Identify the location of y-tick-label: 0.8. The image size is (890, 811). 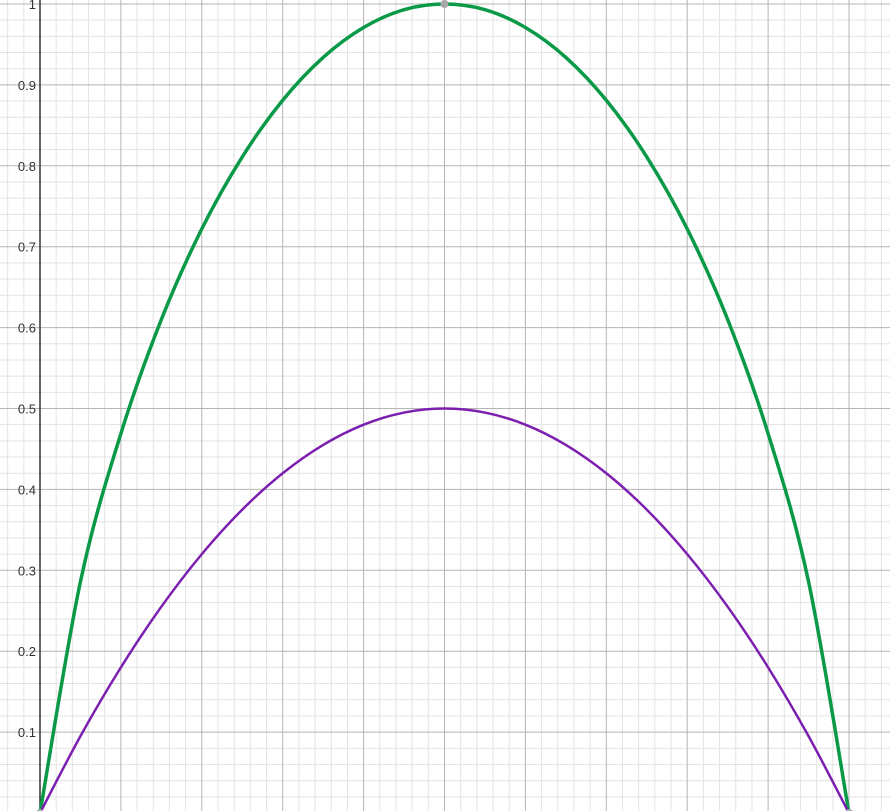
(27, 166).